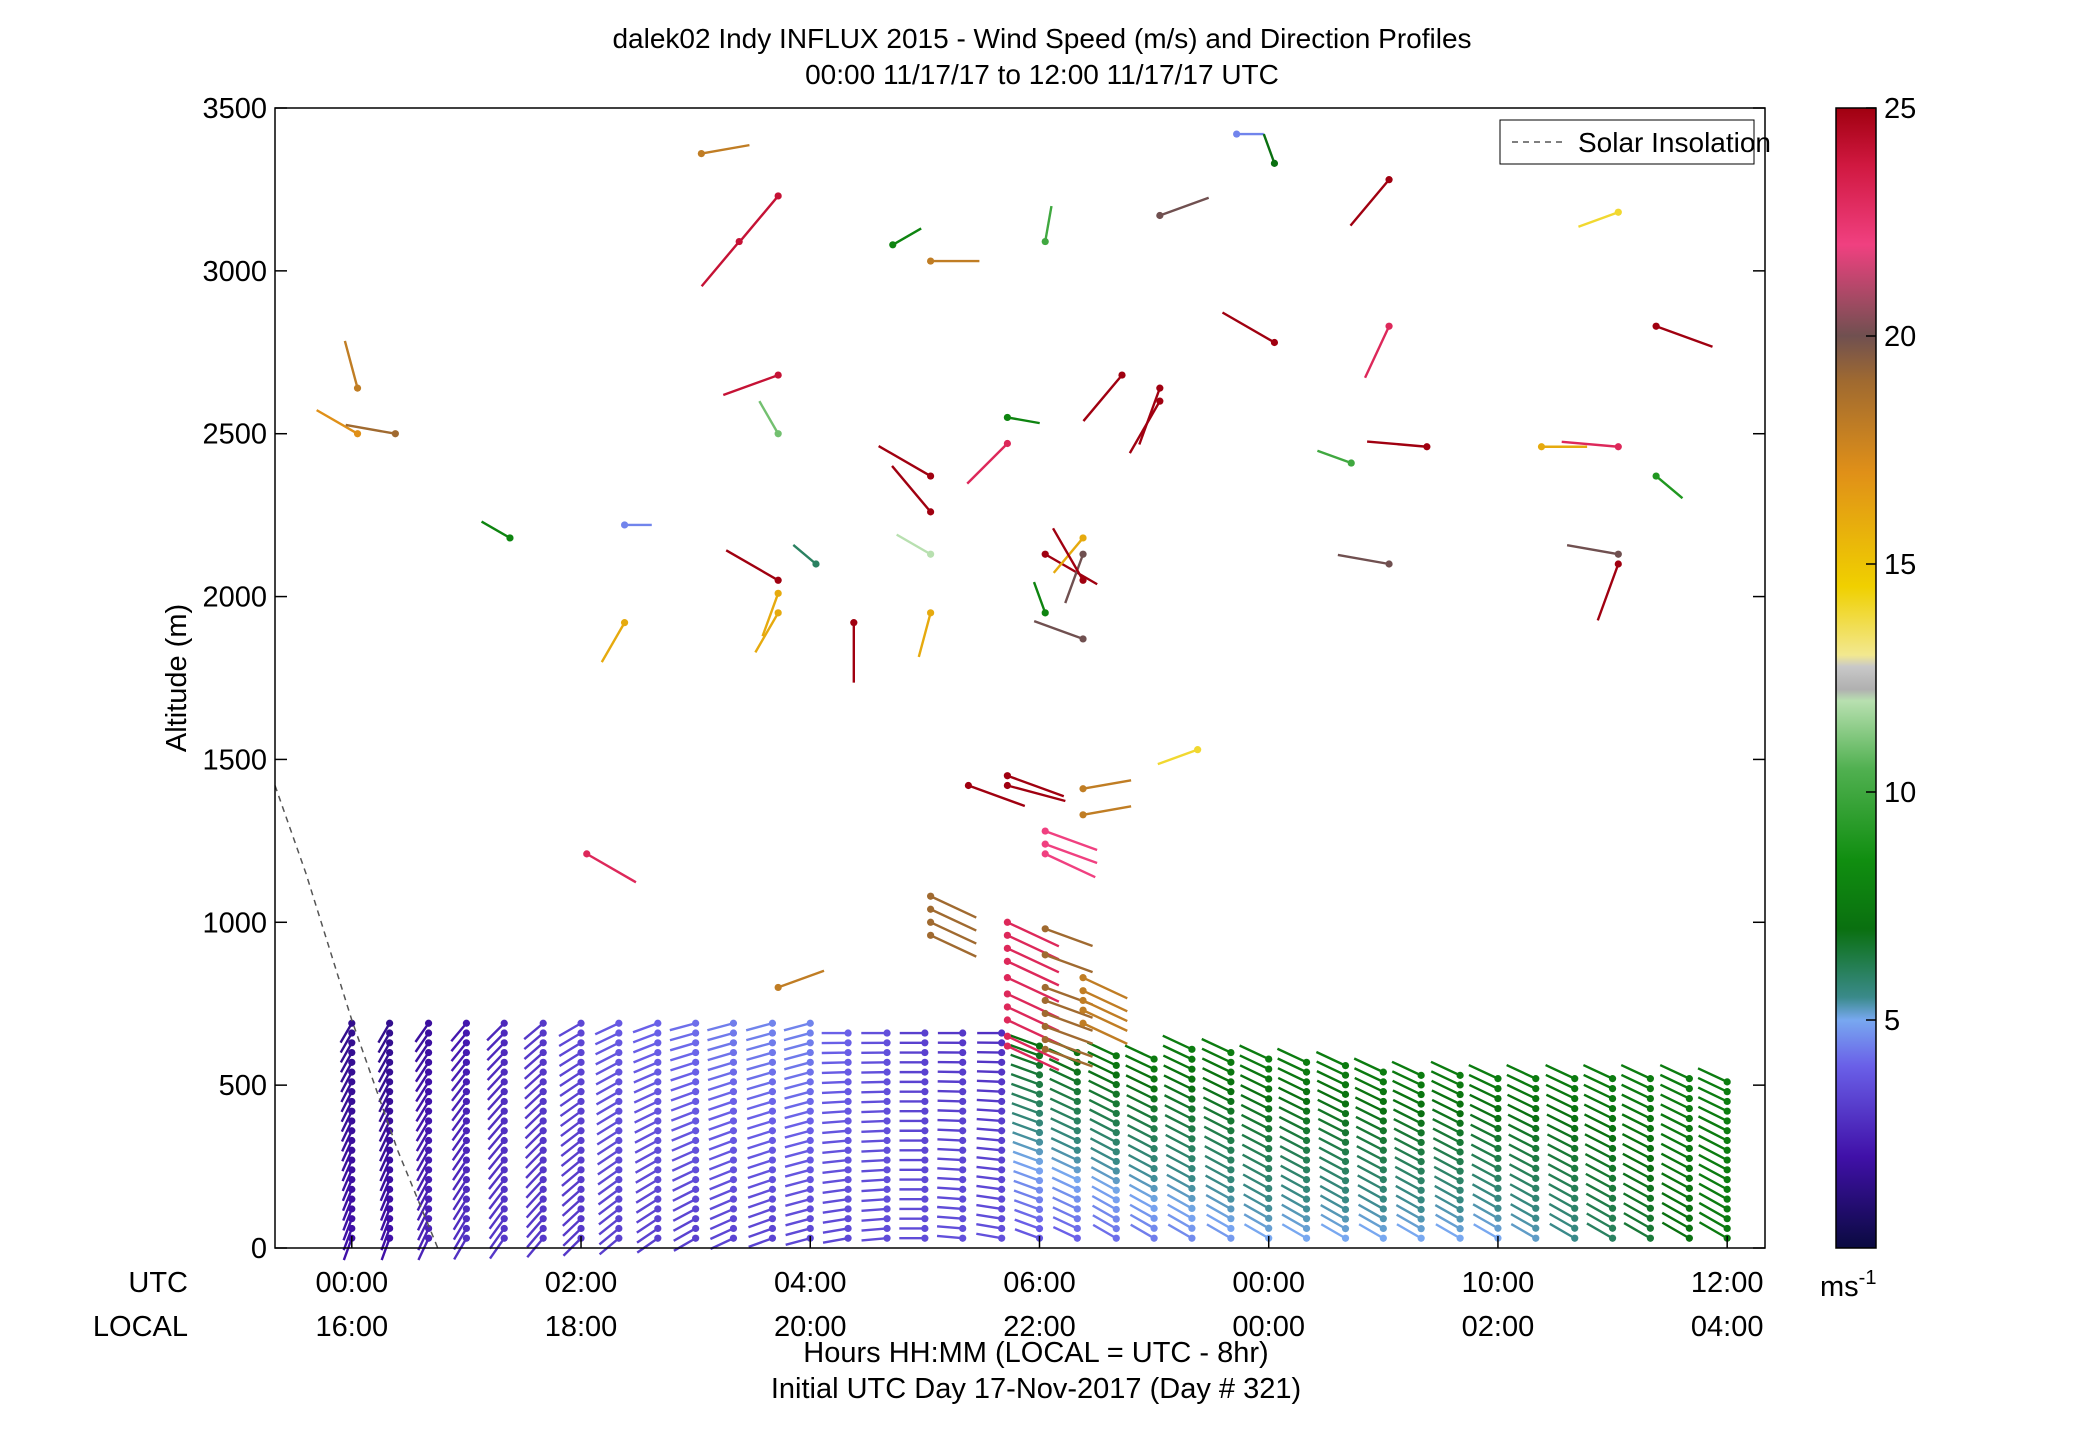 Image resolution: width=2098 pixels, height=1430 pixels. I want to click on colorbar-tick-label: 15, so click(1900, 565).